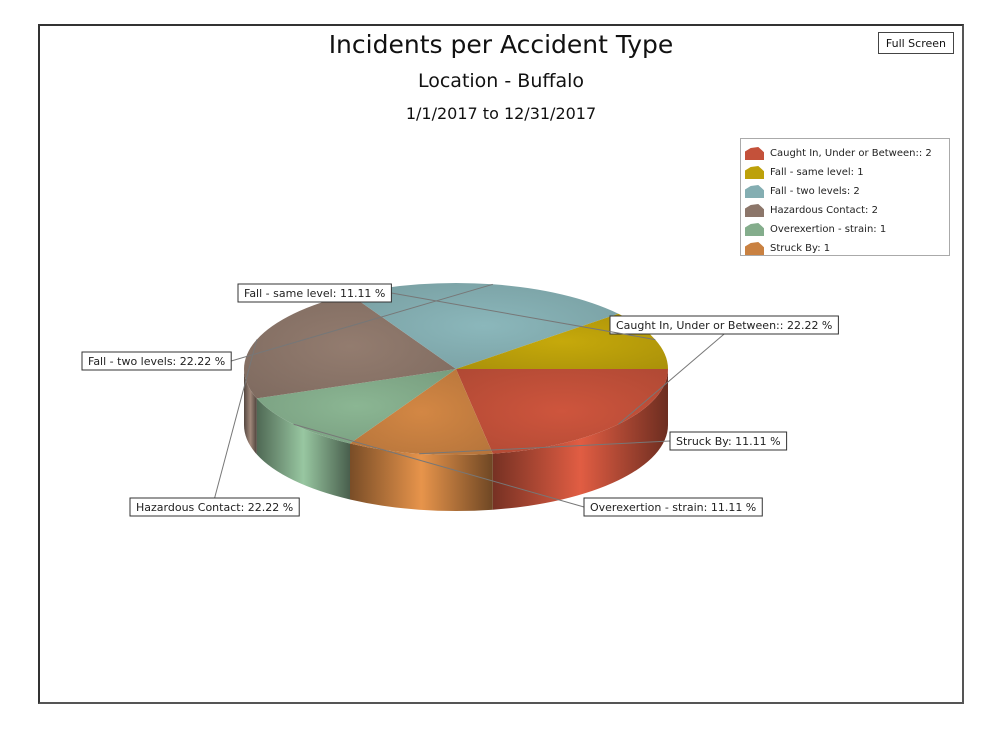  Describe the element at coordinates (815, 191) in the screenshot. I see `legend-label: Fall - two levels: 2` at that location.